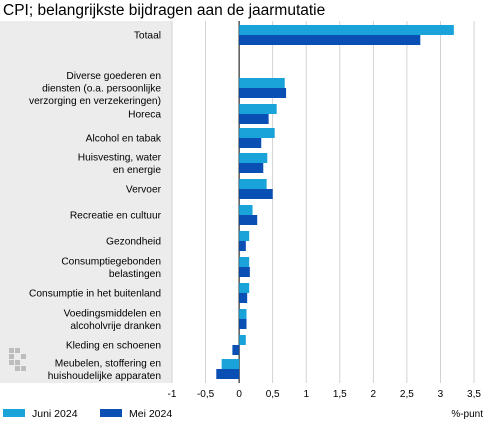  Describe the element at coordinates (137, 170) in the screenshot. I see `category-label: en energie` at that location.